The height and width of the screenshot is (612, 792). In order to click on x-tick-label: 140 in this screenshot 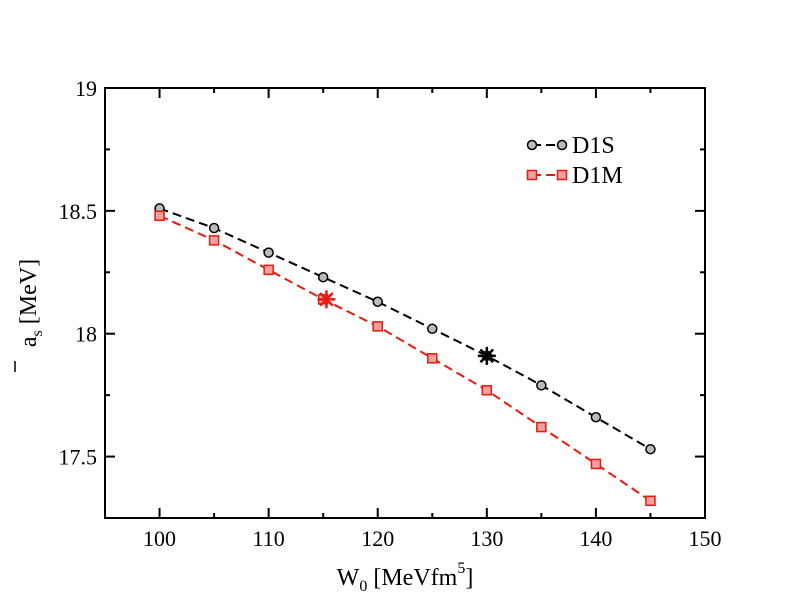, I will do `click(595, 538)`.